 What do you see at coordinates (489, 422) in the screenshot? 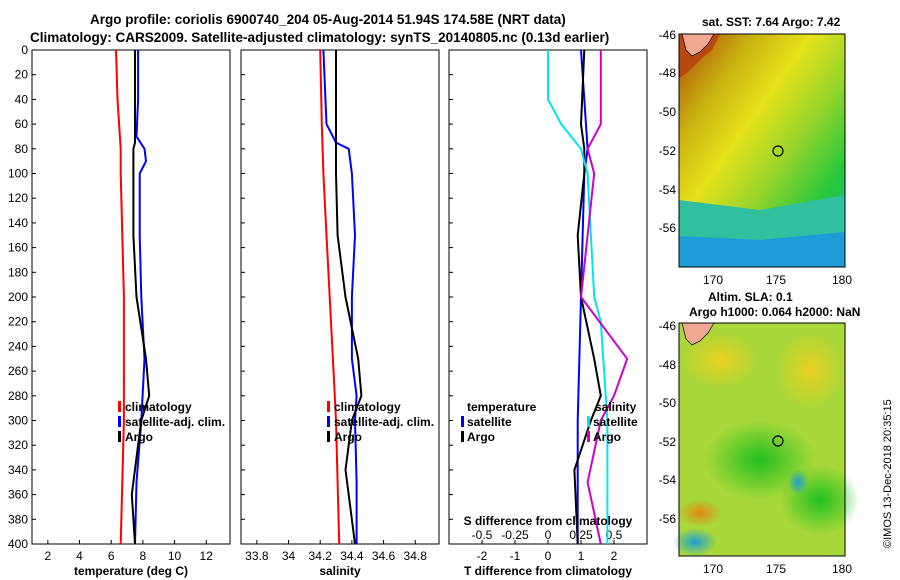
I see `legend-t-satellite: satellite` at bounding box center [489, 422].